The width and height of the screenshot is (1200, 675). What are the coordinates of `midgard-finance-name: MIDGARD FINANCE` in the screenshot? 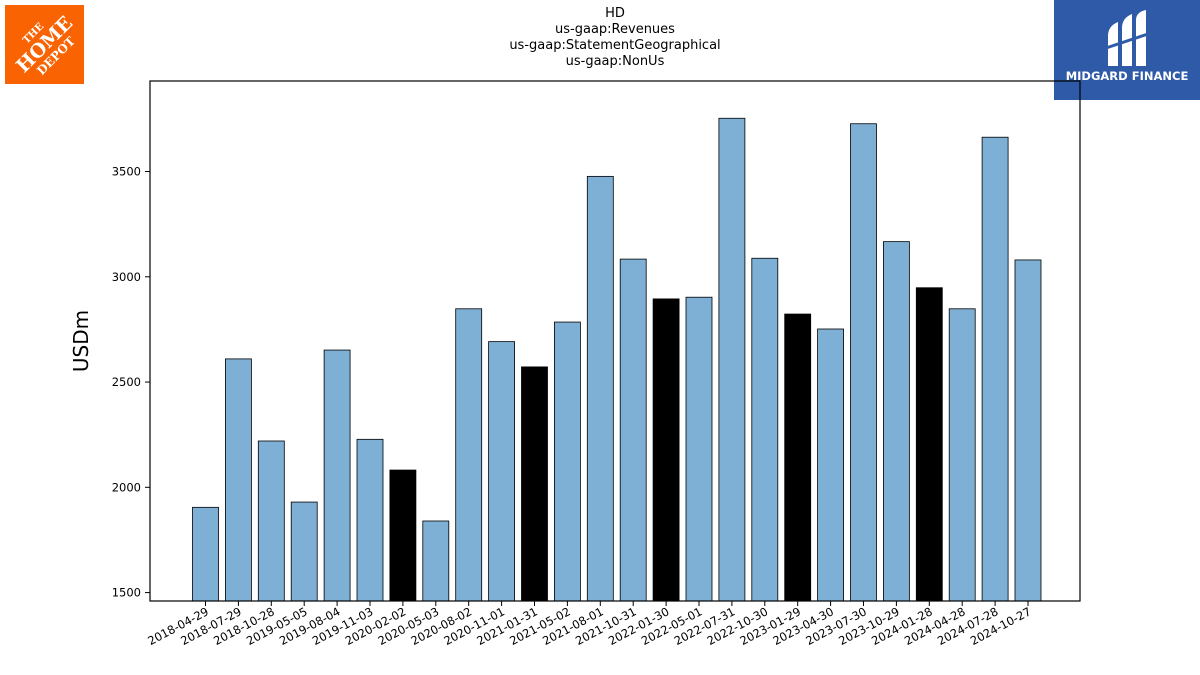 It's located at (1127, 76).